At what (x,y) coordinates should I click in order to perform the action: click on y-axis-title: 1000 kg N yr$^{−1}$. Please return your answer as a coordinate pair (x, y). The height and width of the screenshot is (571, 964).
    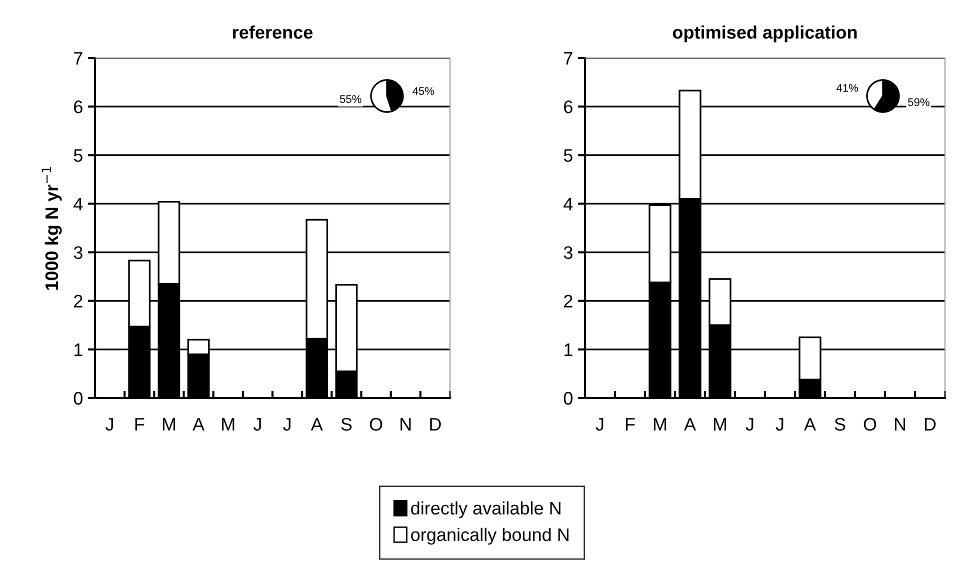
    Looking at the image, I should click on (52, 228).